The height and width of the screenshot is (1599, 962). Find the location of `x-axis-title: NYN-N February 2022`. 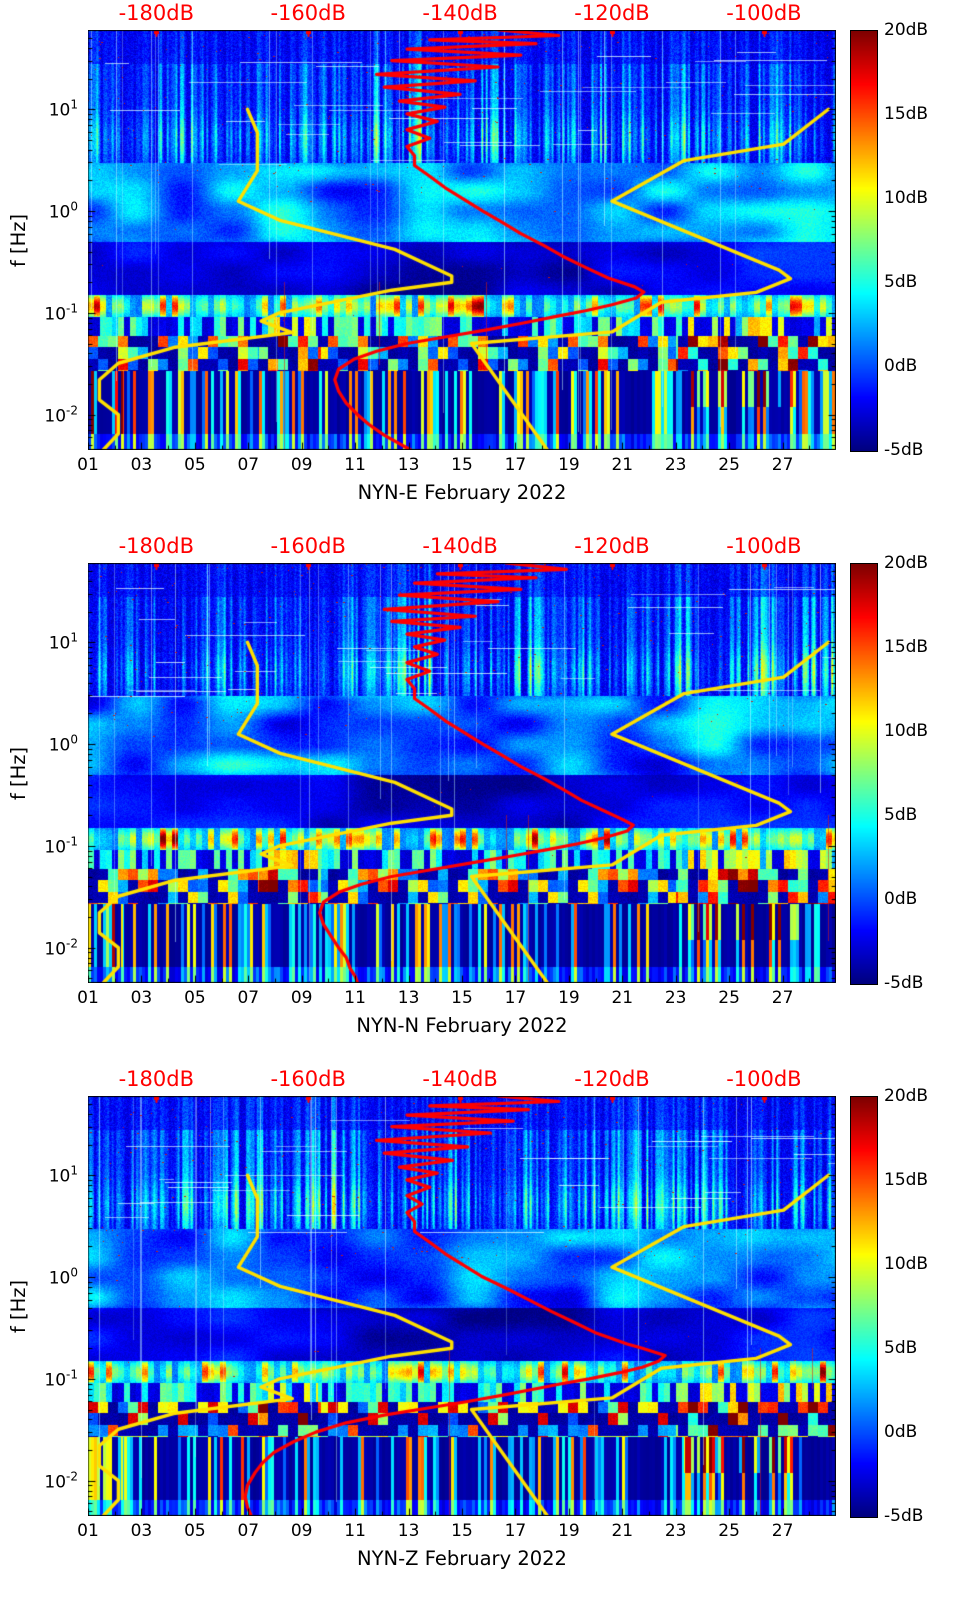

x-axis-title: NYN-N February 2022 is located at coordinates (462, 1025).